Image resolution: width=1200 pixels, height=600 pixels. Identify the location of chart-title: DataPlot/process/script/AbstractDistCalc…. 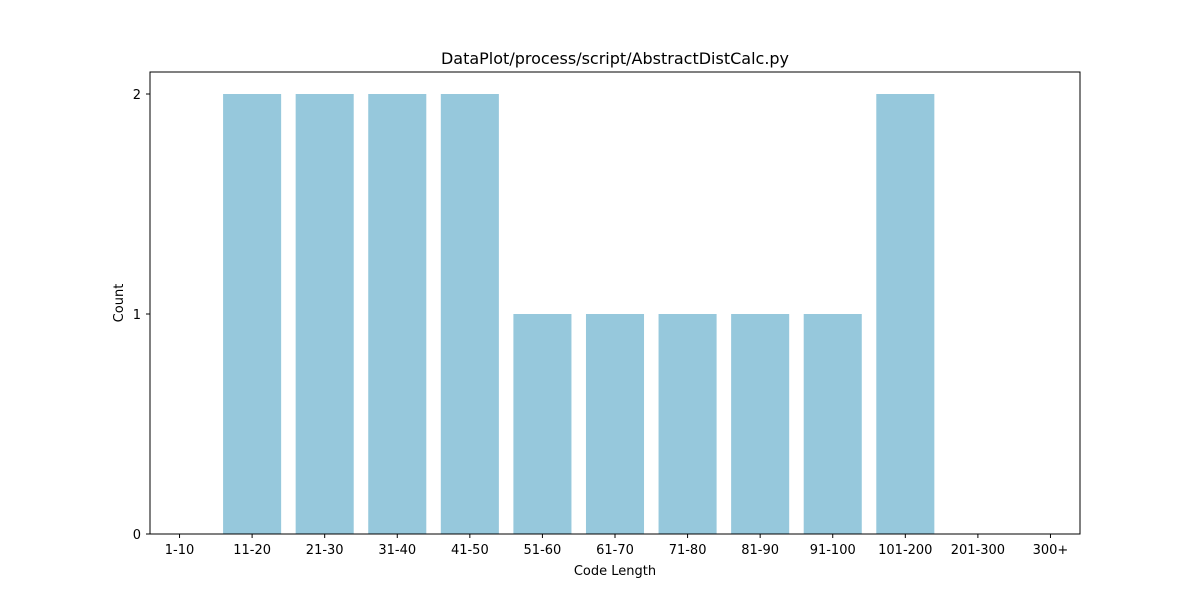
(615, 58).